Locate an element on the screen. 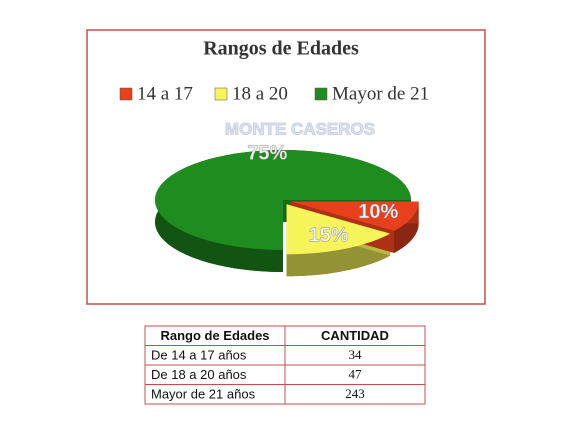 Image resolution: width=580 pixels, height=439 pixels. legend: 14 a 17 18 a 20 Mayor de 21 is located at coordinates (274, 93).